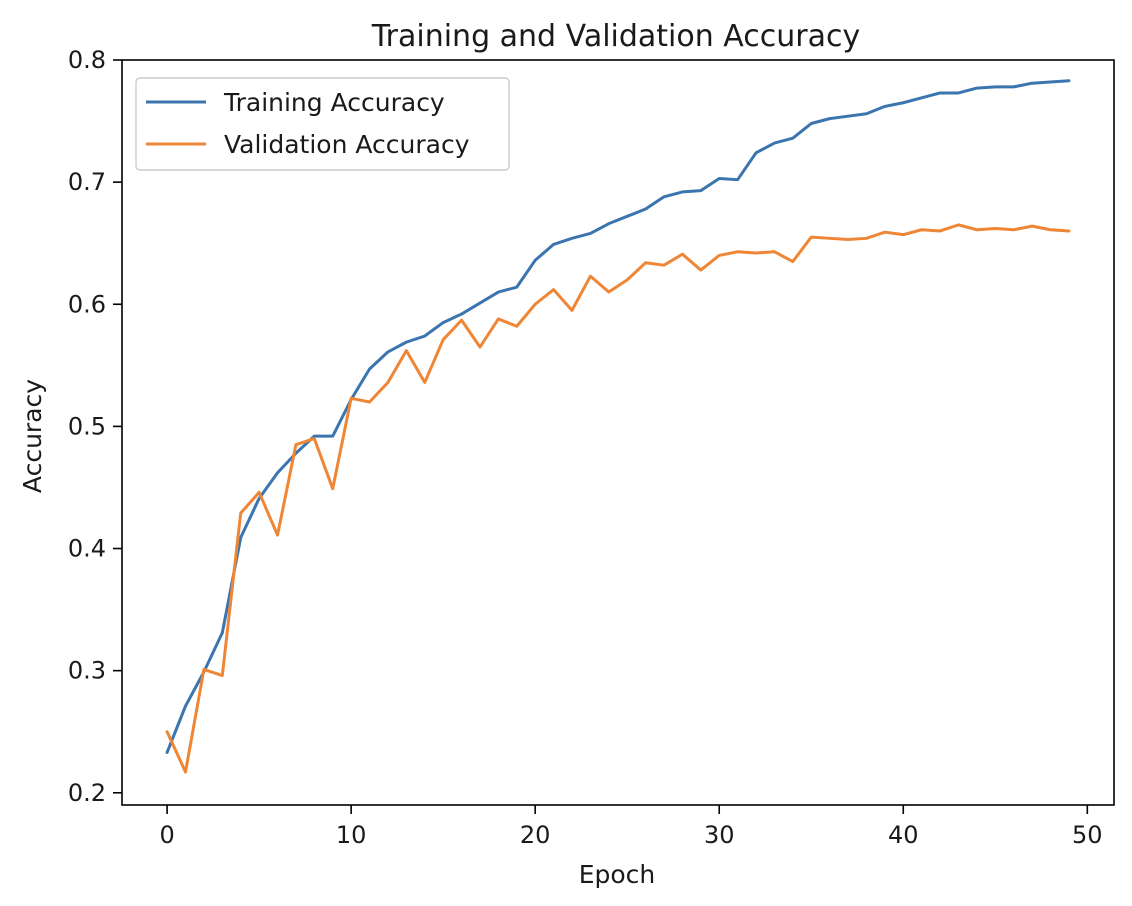  I want to click on y-tick-label: 0.8, so click(87, 60).